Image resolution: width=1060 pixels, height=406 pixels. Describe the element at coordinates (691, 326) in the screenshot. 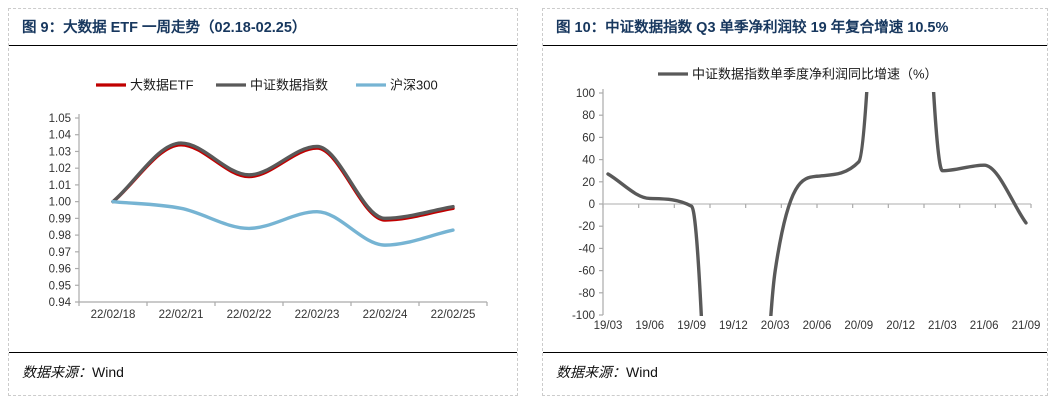

I see `x-axis-tick-label: 19/09` at that location.